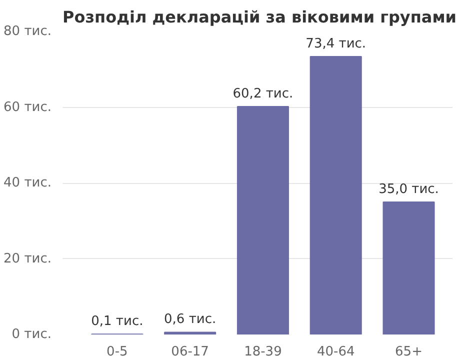 The width and height of the screenshot is (467, 358). I want to click on y-tick-label: 80 тис., so click(28, 31).